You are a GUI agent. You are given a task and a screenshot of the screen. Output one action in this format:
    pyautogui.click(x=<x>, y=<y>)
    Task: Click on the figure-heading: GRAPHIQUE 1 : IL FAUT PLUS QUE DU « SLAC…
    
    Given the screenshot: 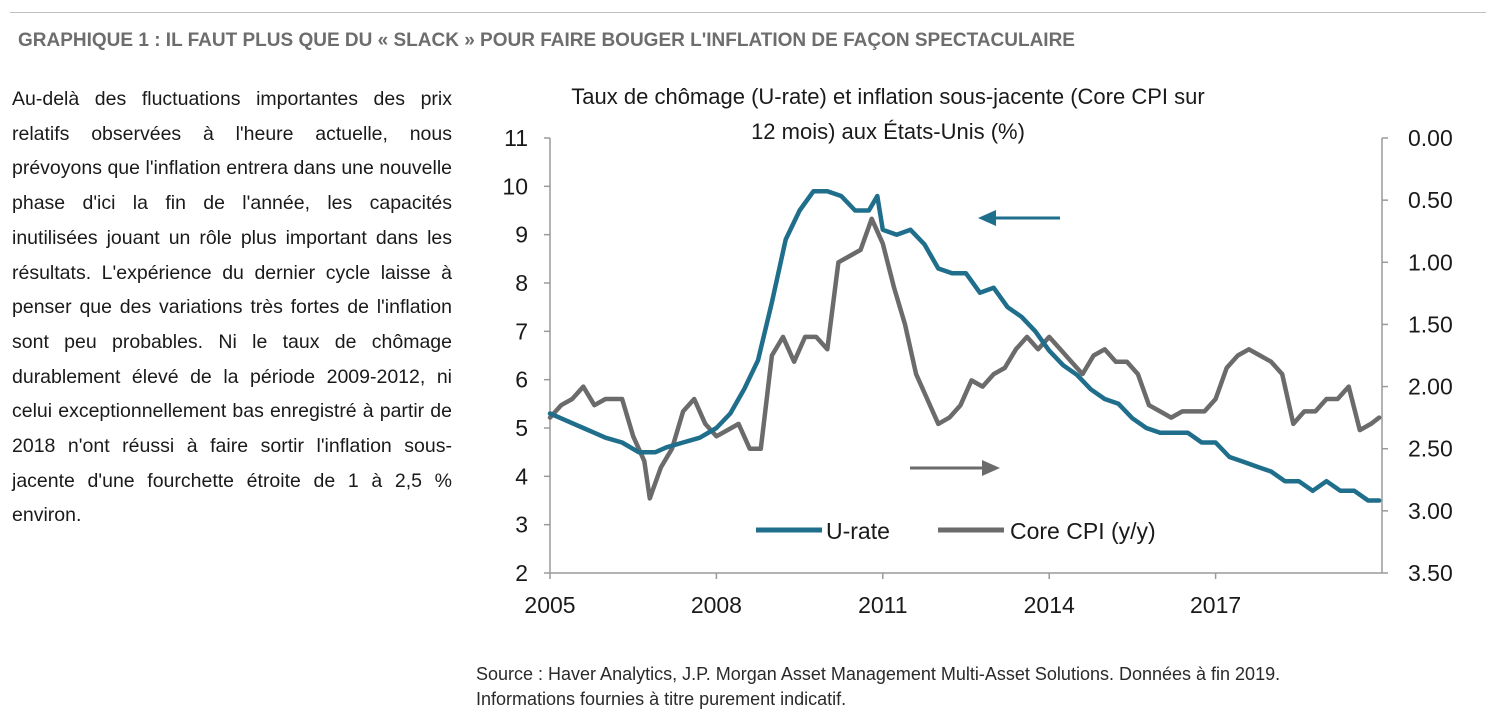 What is the action you would take?
    pyautogui.click(x=546, y=40)
    